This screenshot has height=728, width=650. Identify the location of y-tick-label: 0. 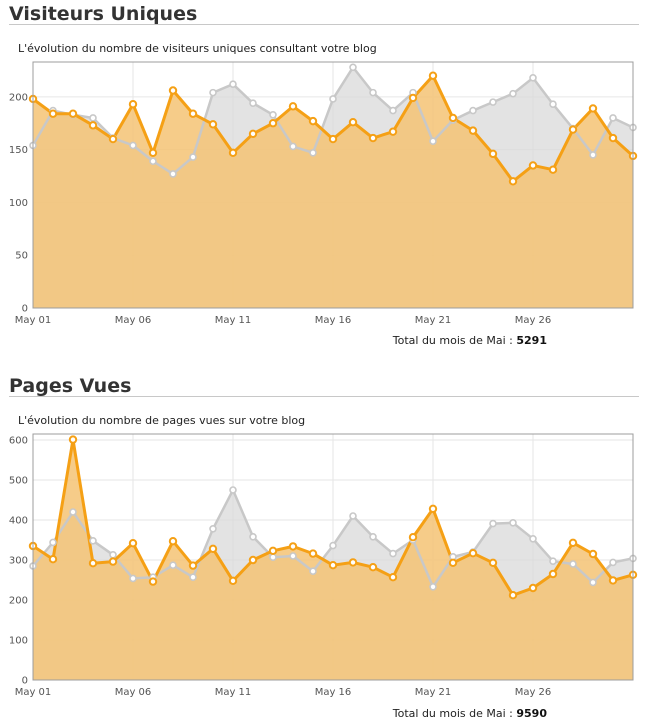
(25, 681).